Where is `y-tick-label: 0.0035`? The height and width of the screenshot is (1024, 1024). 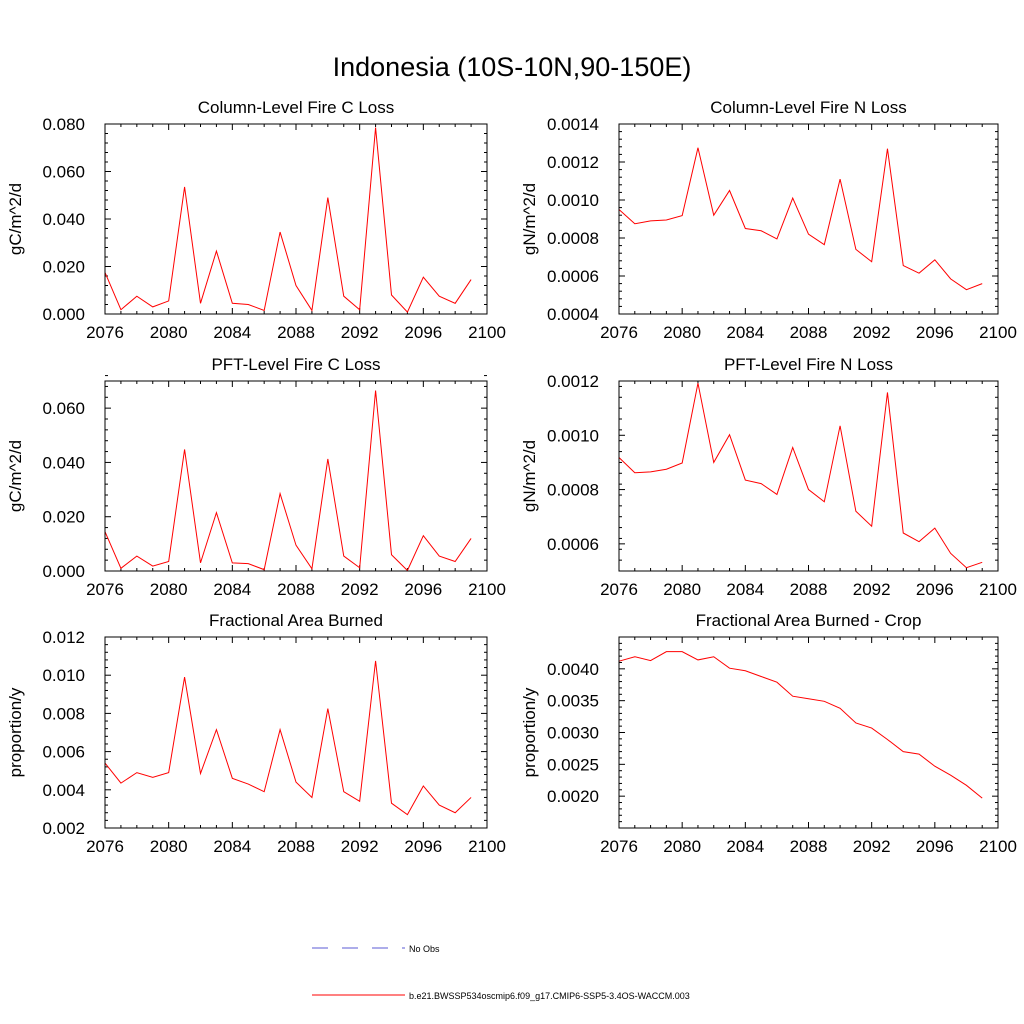 y-tick-label: 0.0035 is located at coordinates (573, 701).